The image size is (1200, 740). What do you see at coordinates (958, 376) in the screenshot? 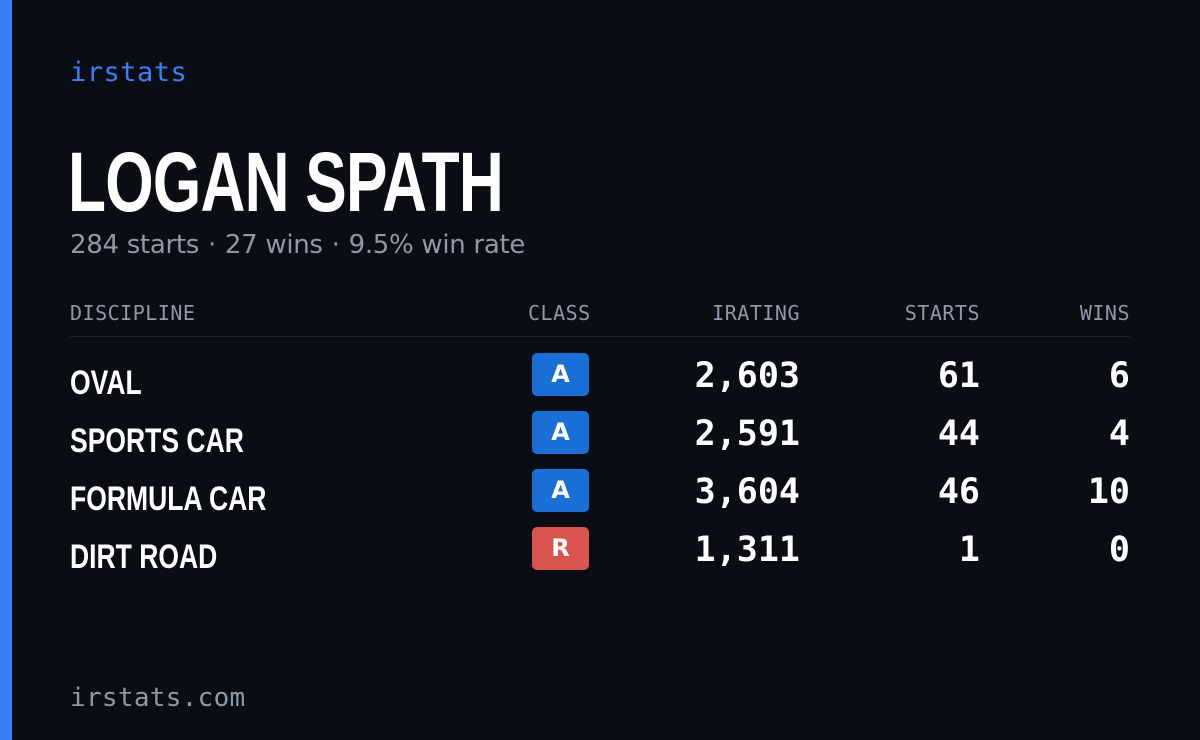
I see `starts-value: 61` at bounding box center [958, 376].